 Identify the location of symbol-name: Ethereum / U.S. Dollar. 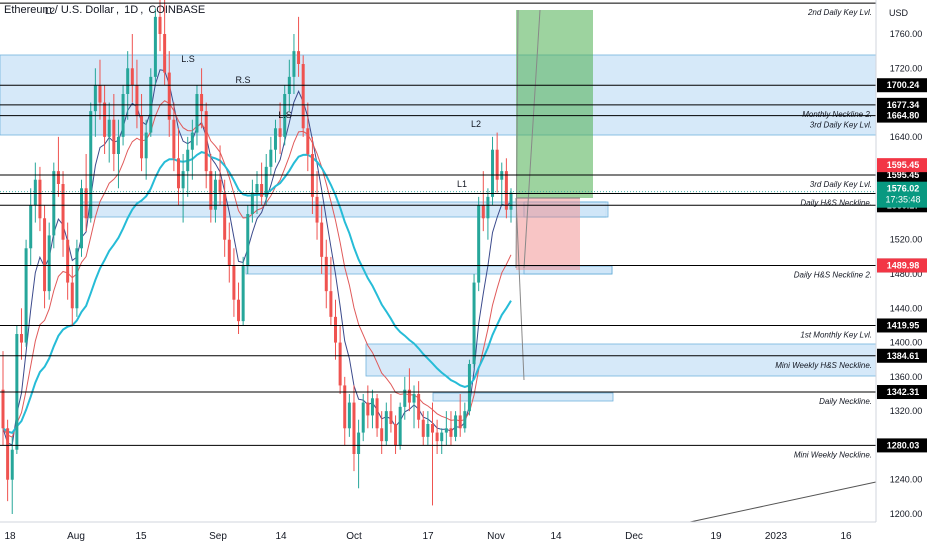
(59, 10).